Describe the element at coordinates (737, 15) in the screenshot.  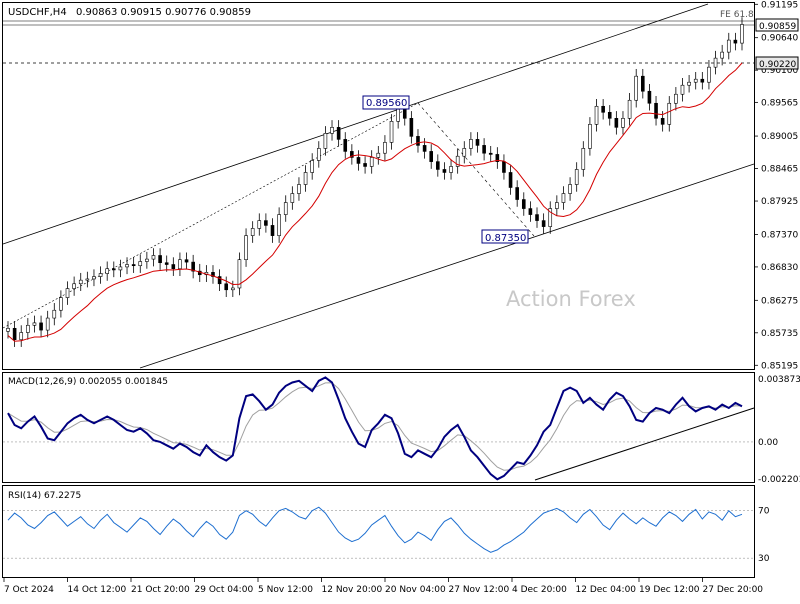
I see `fib-extension-label: FE 61.8` at that location.